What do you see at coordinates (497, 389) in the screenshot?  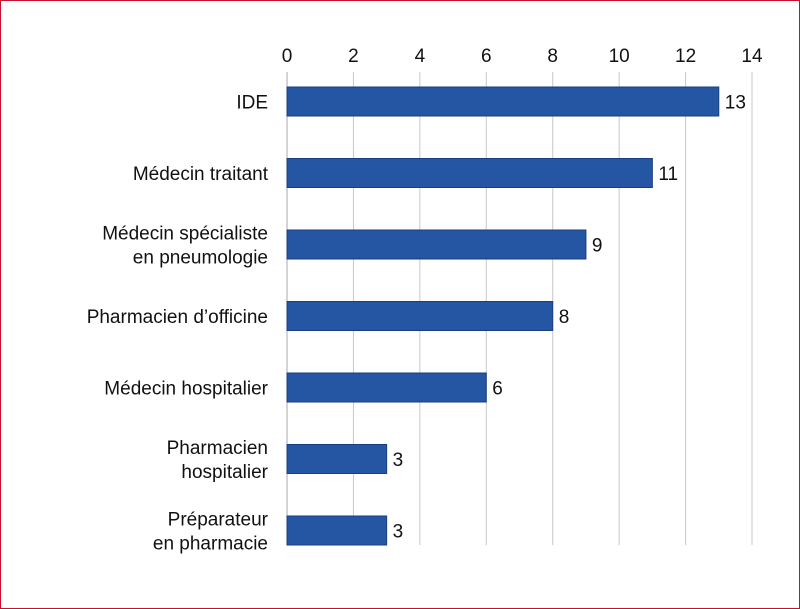 I see `bar-value-label: 6` at bounding box center [497, 389].